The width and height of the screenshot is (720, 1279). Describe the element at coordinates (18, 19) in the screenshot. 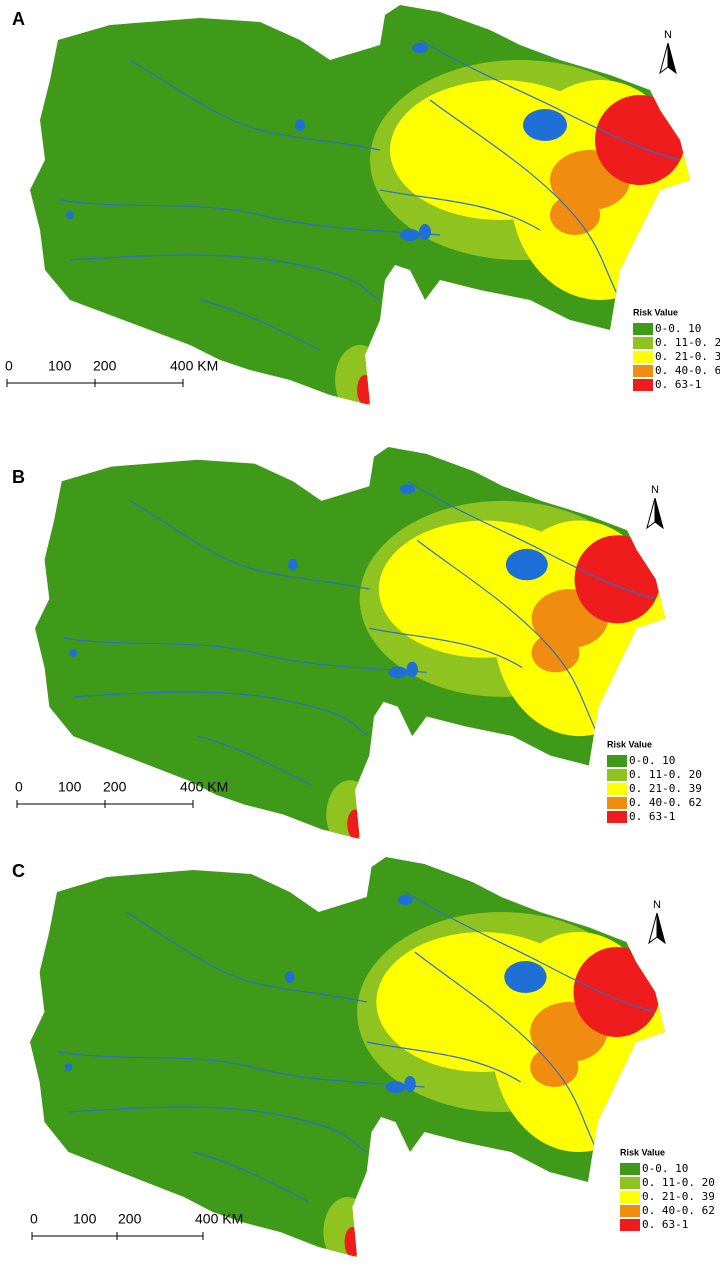

I see `panel-label: A` at that location.